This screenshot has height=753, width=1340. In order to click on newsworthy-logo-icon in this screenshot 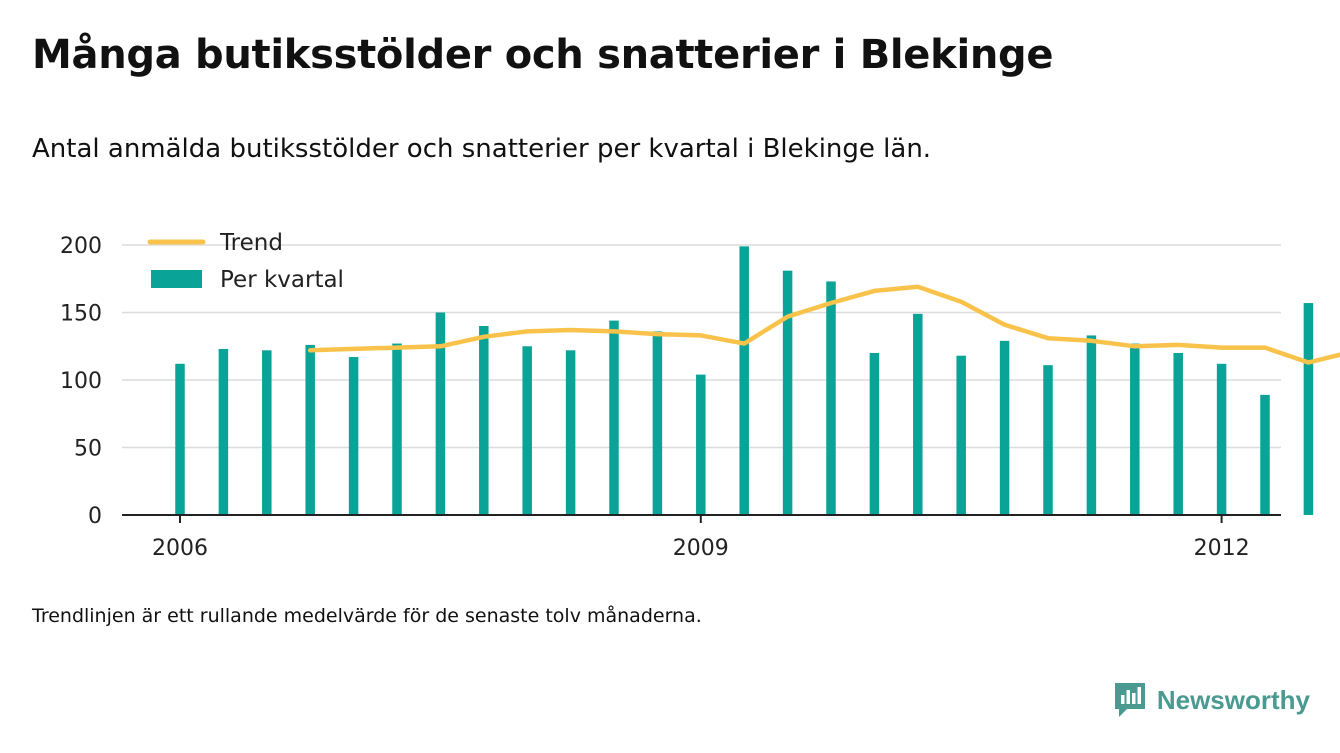, I will do `click(1129, 700)`.